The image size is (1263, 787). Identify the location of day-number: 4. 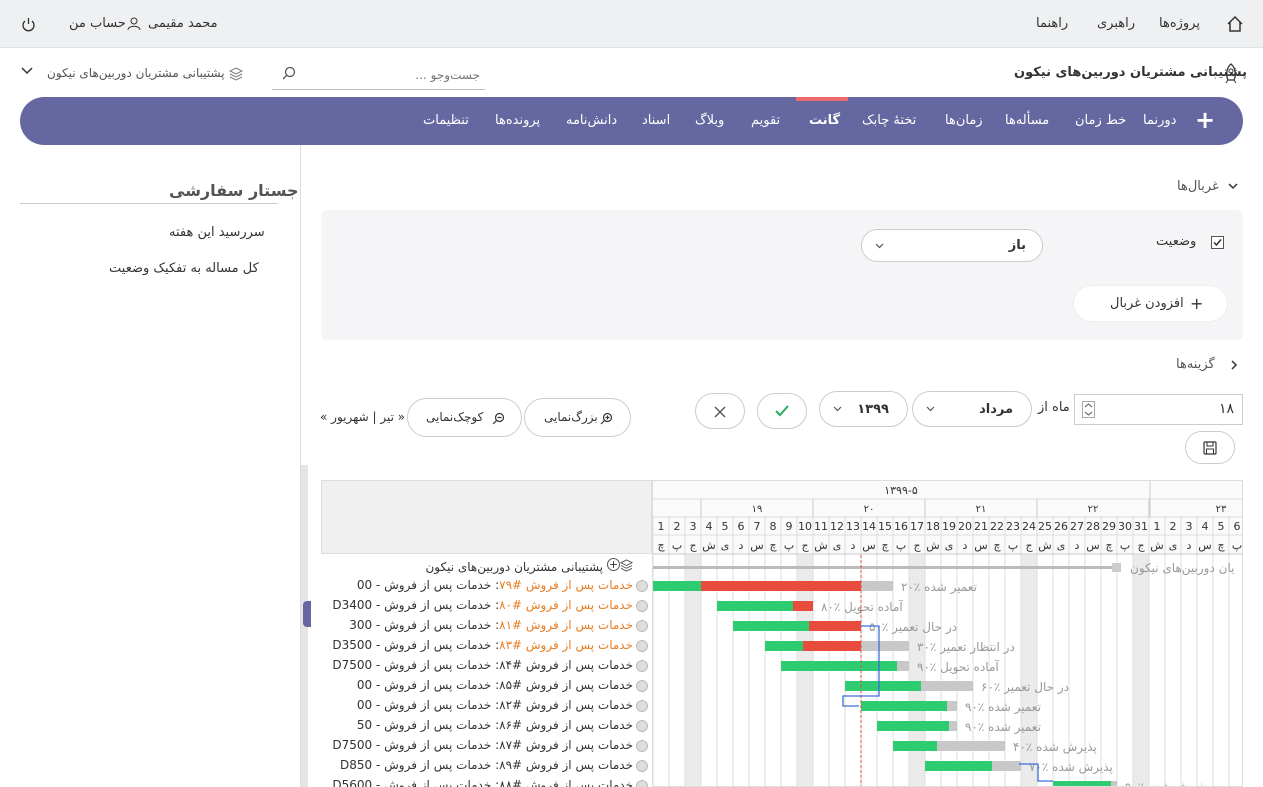
(1205, 526).